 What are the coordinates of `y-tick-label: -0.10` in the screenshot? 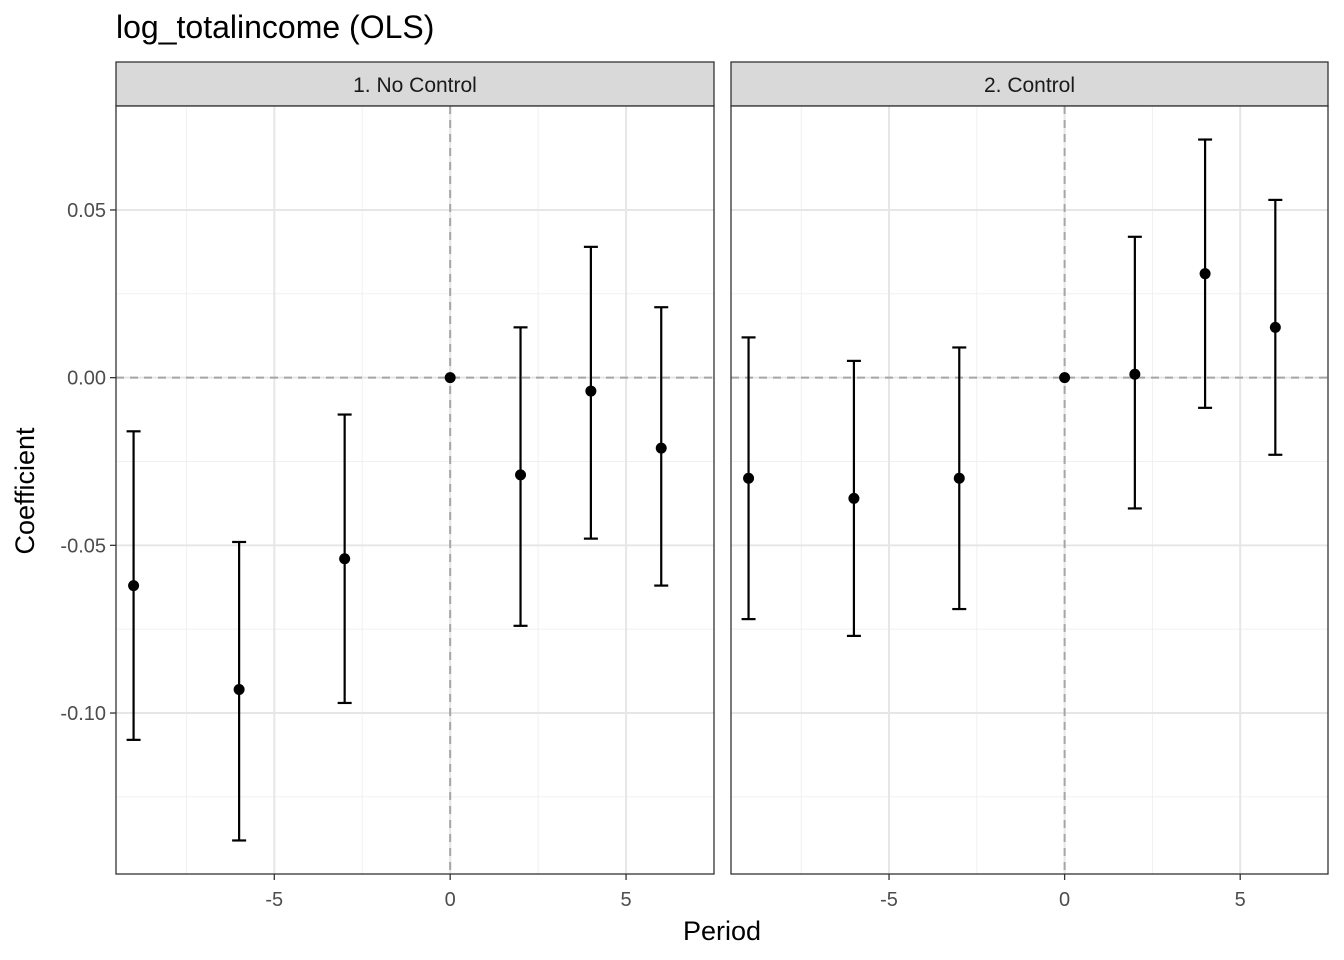 It's located at (83, 714).